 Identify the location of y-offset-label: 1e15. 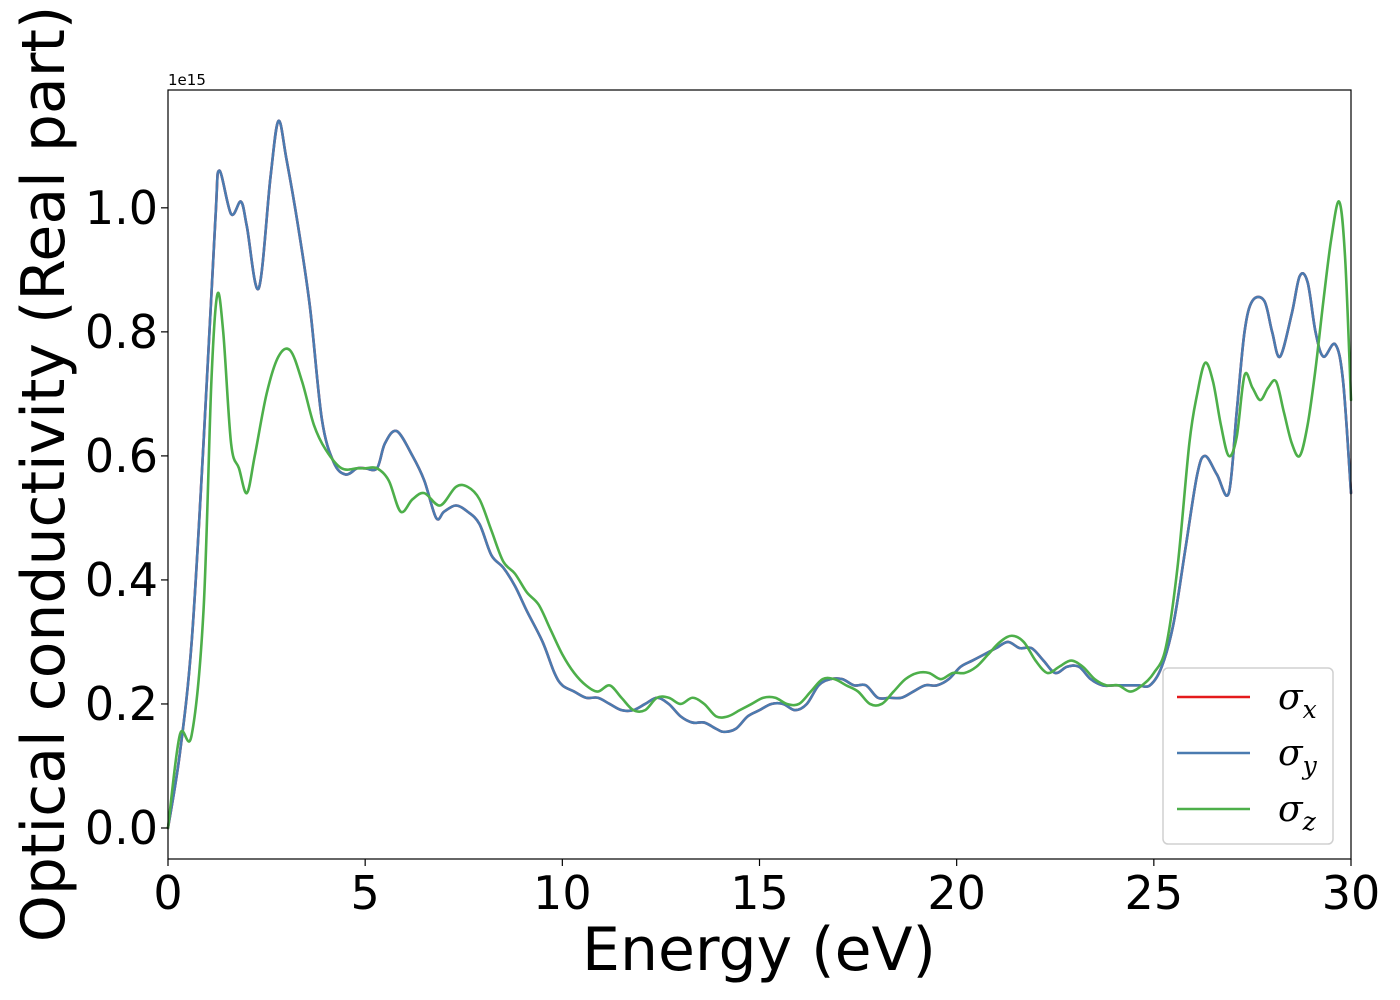
(187, 80).